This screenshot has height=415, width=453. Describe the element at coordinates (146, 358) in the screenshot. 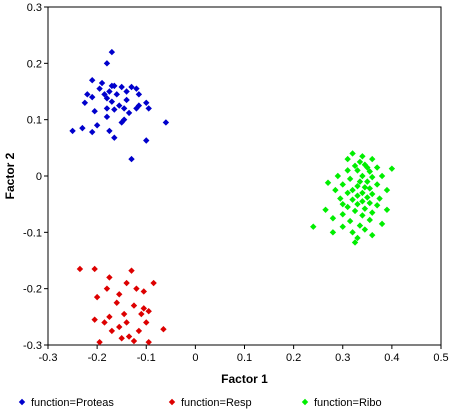

I see `x-tick-label: -0.1` at that location.